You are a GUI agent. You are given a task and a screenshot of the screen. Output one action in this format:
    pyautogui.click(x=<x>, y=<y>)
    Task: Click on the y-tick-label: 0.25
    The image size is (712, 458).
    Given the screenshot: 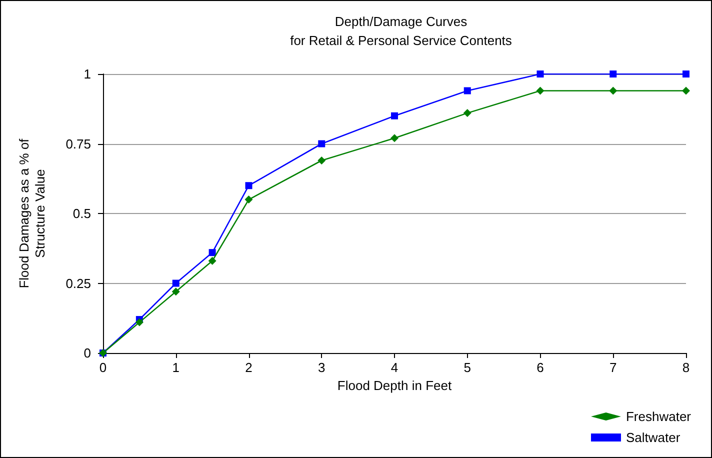 What is the action you would take?
    pyautogui.click(x=78, y=283)
    